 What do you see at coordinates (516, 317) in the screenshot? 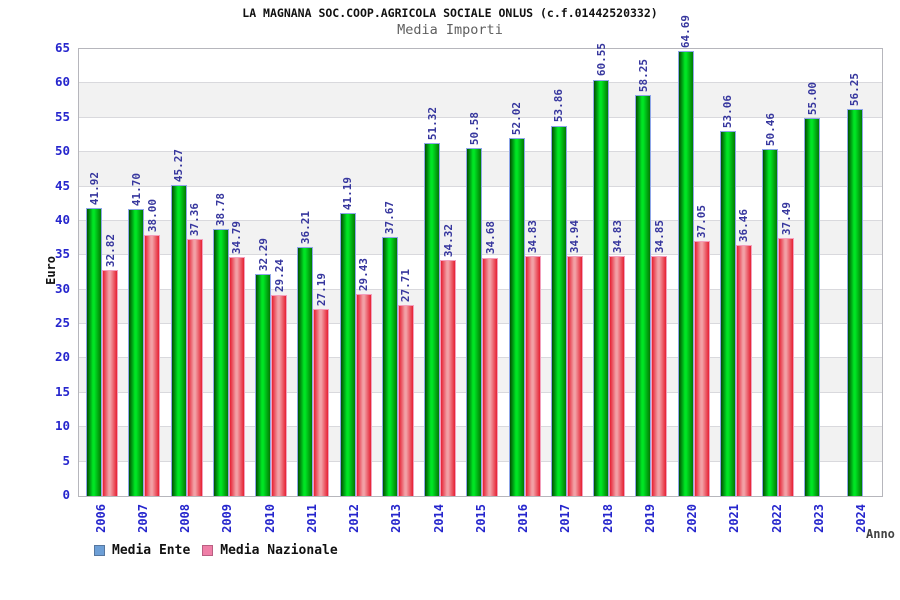
I see `bar-media-ente-2016` at bounding box center [516, 317].